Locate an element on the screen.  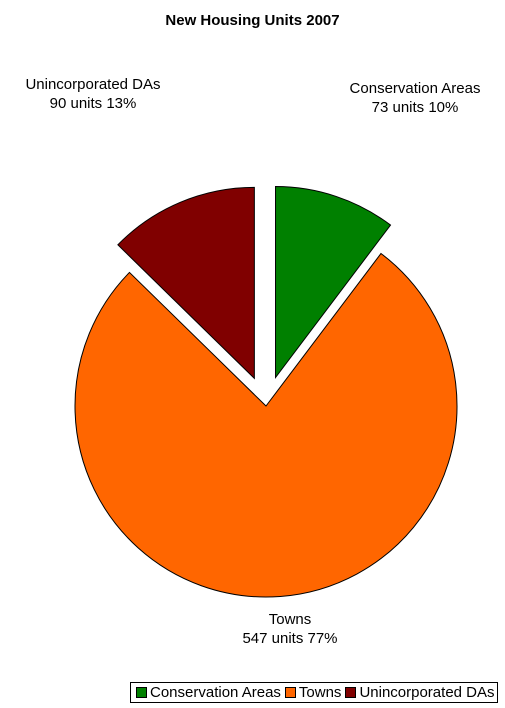
slice-value: 90 units 13% is located at coordinates (93, 103).